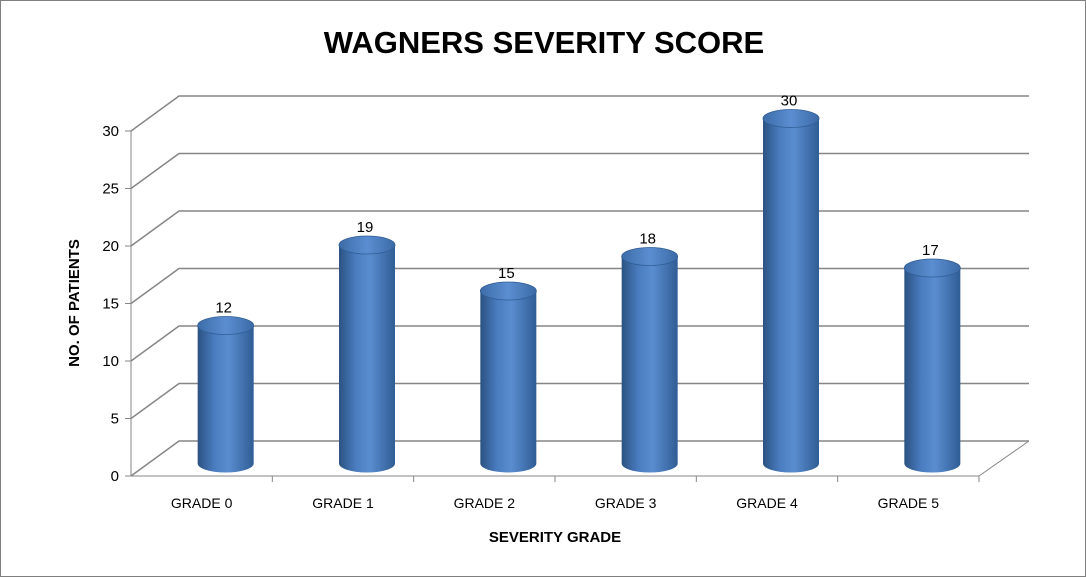  I want to click on y-tick-label: 25, so click(110, 189).